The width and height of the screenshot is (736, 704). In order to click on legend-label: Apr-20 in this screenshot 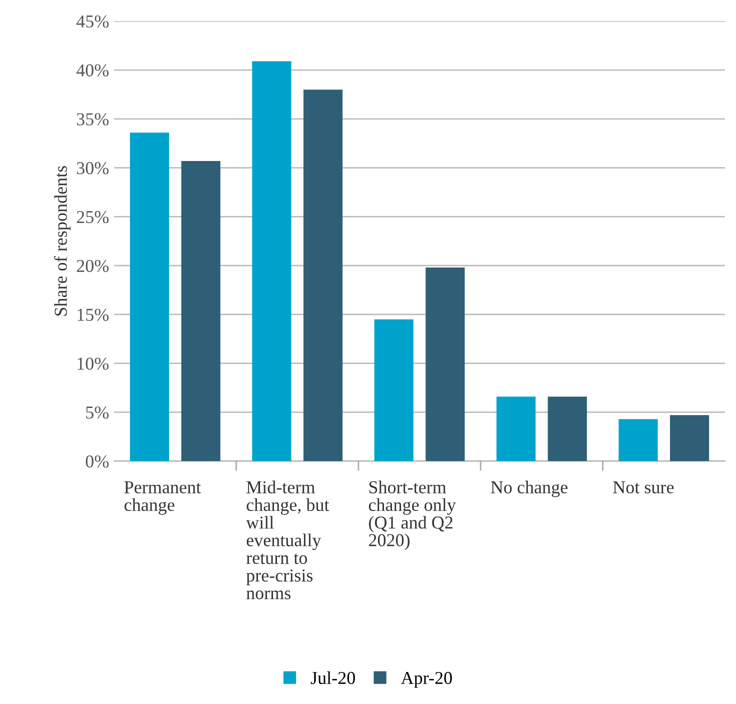, I will do `click(426, 680)`.